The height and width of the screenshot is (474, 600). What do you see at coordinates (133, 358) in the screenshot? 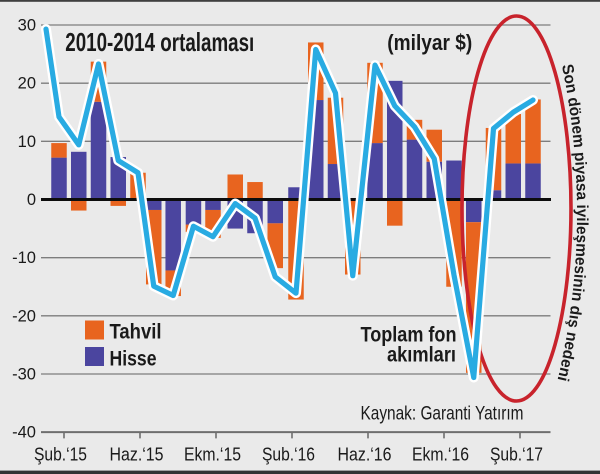
I see `svg-text: Hisse` at bounding box center [133, 358].